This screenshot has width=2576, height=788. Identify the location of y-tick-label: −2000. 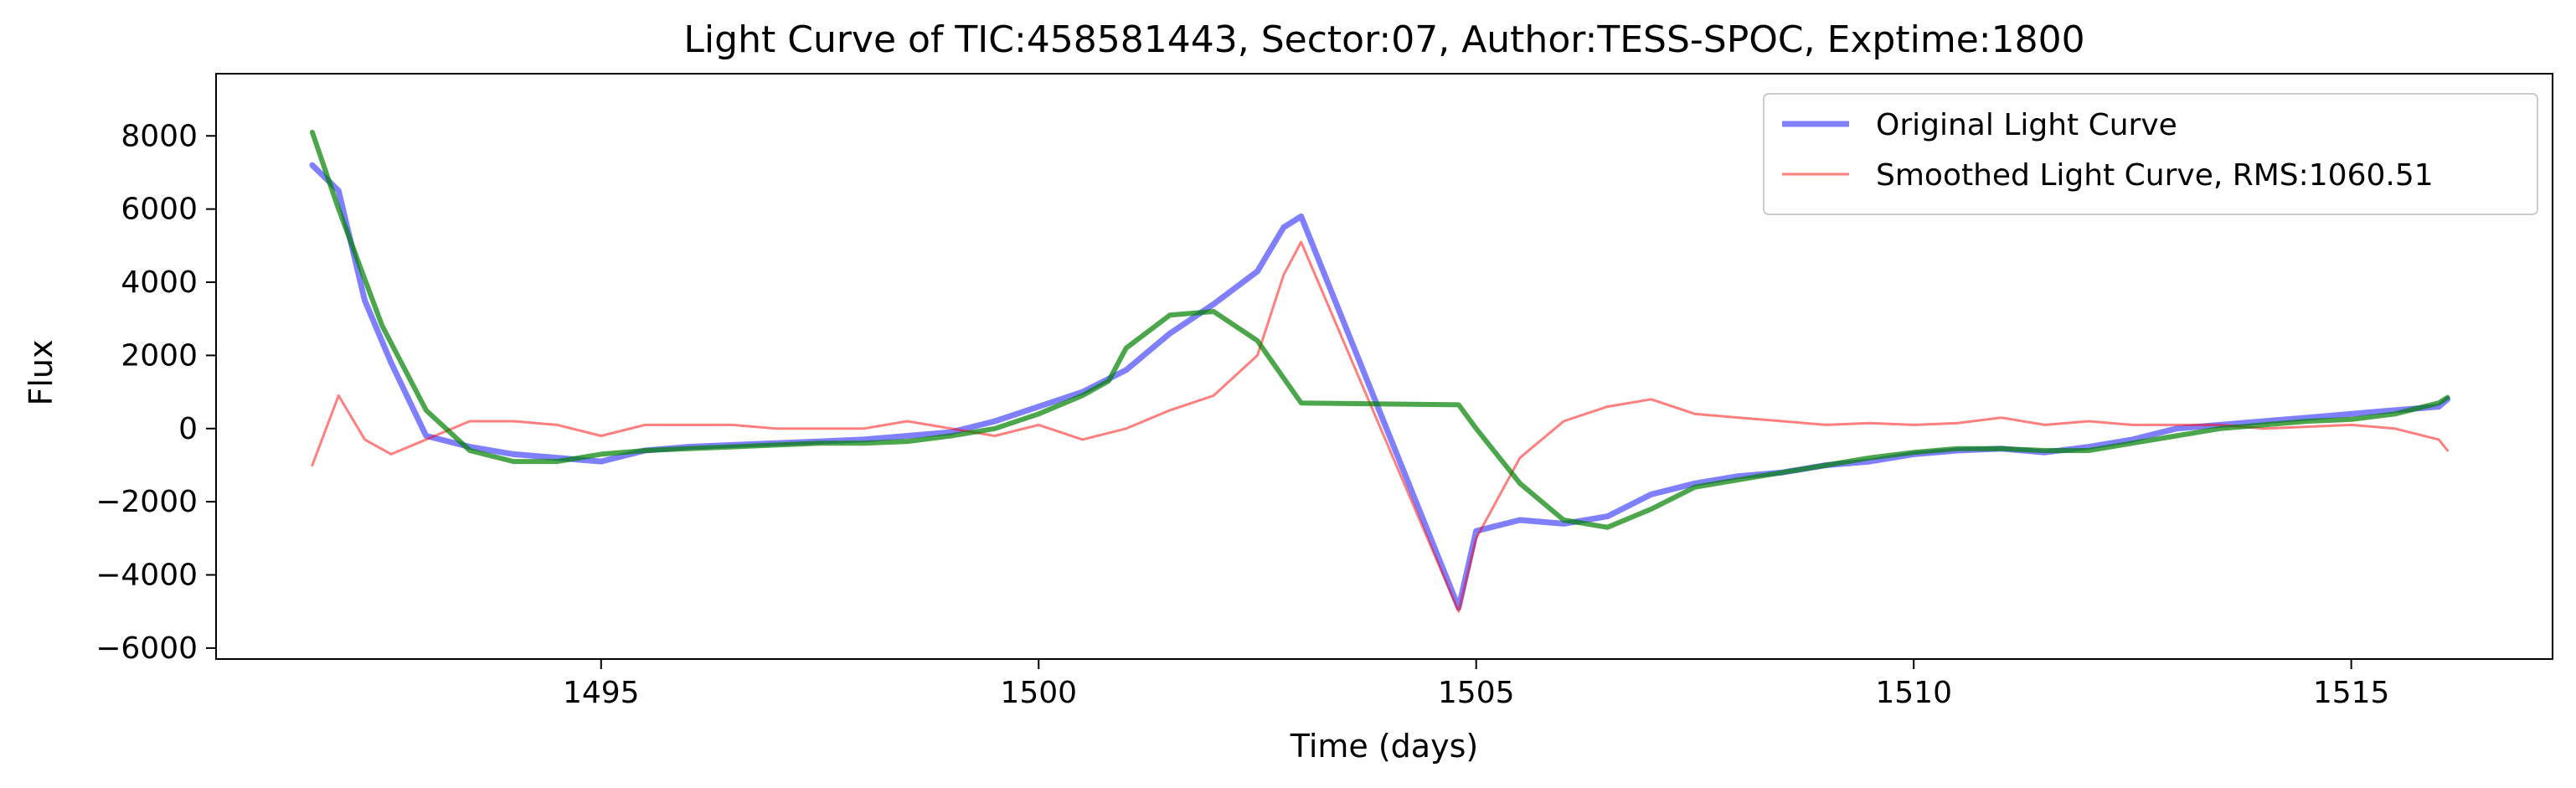
(146, 502).